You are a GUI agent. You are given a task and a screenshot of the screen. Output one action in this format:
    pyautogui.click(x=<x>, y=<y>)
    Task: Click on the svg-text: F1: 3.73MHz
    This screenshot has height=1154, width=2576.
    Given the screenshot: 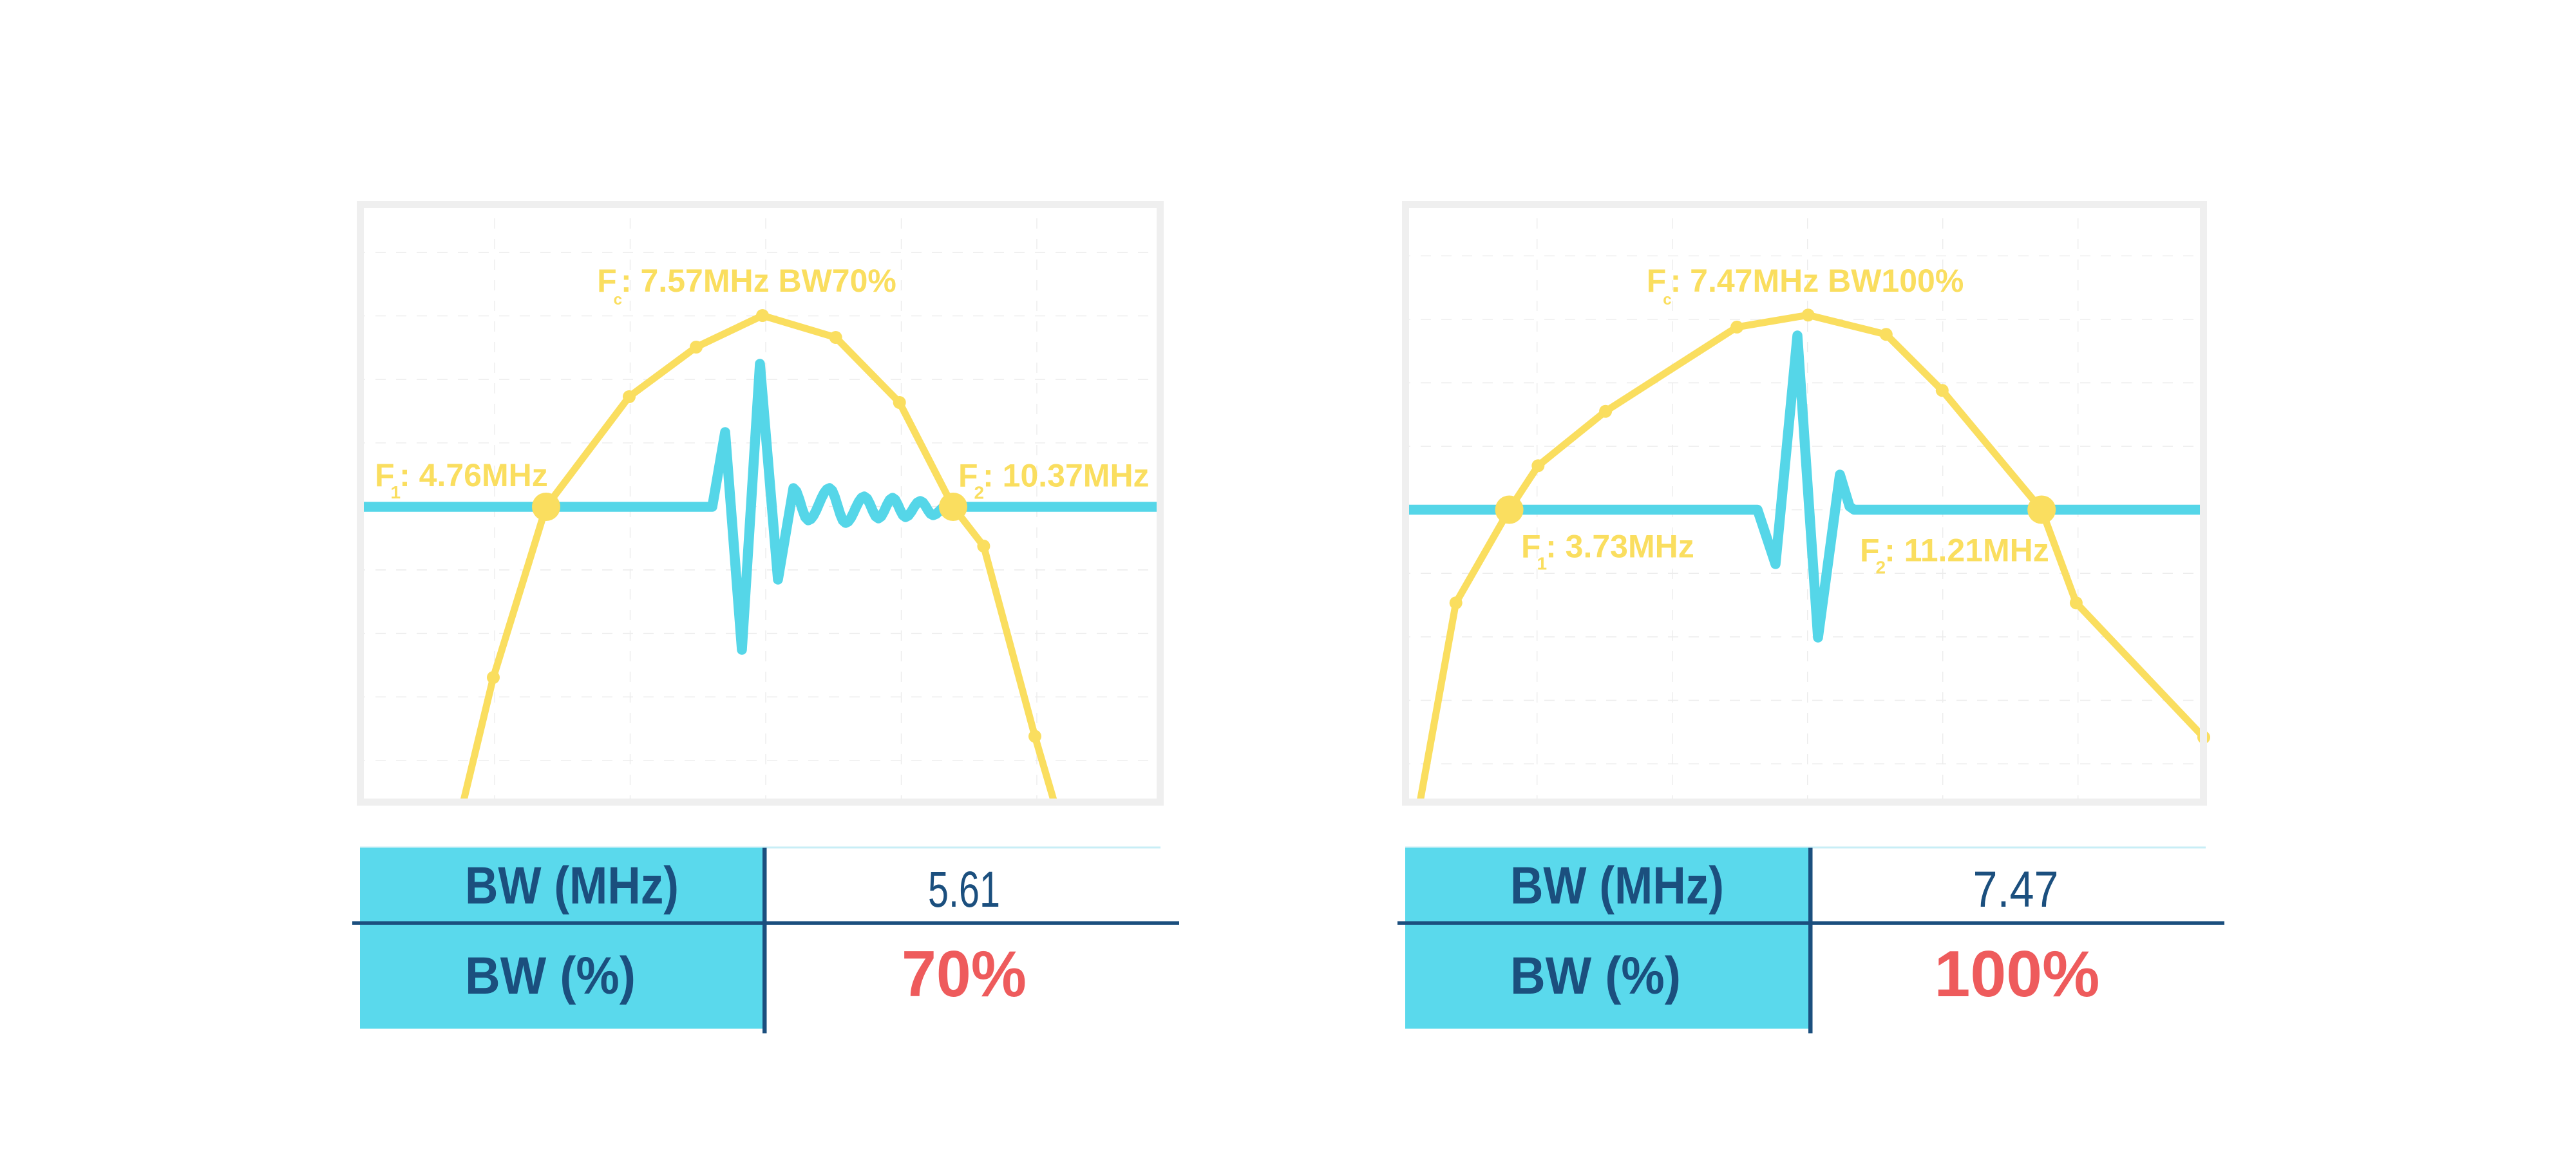 What is the action you would take?
    pyautogui.click(x=1607, y=551)
    